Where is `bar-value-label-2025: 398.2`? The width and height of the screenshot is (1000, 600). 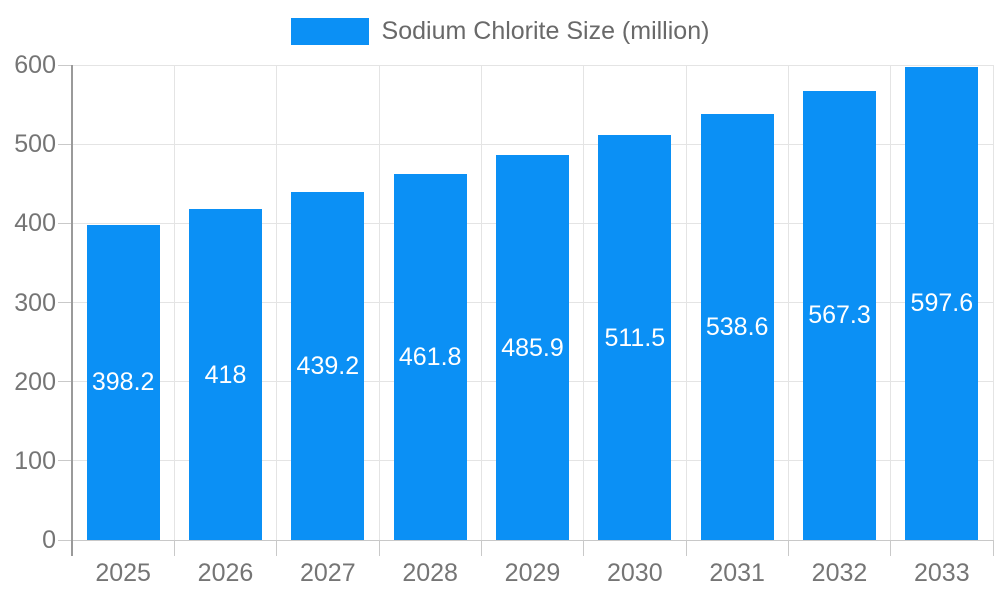 bar-value-label-2025: 398.2 is located at coordinates (123, 382).